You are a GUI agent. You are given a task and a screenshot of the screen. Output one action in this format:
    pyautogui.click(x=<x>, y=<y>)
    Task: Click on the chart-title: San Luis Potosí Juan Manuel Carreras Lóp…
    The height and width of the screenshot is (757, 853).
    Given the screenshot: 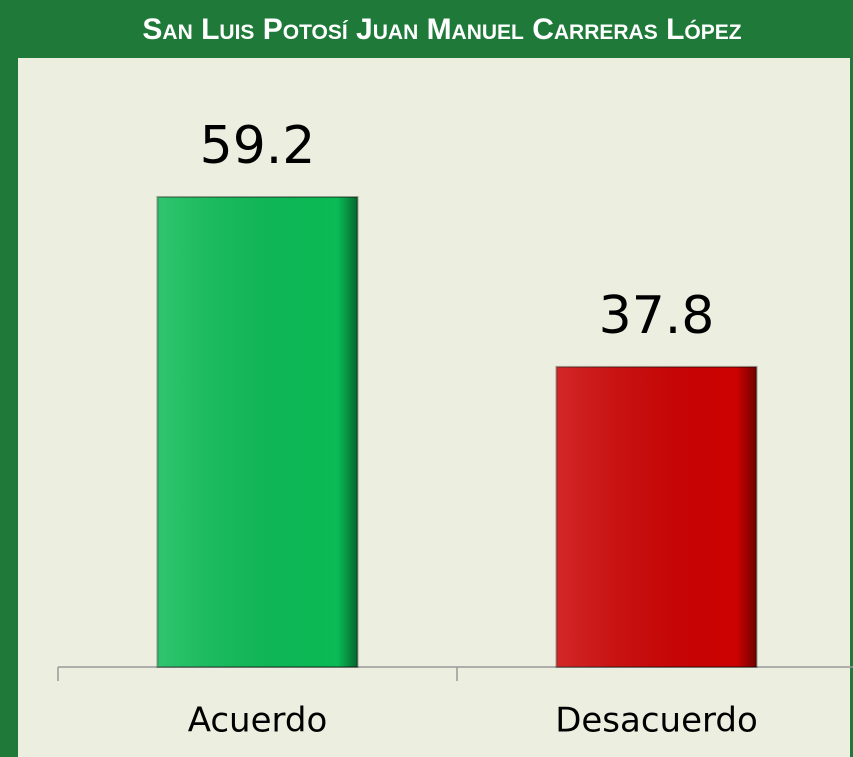 What is the action you would take?
    pyautogui.click(x=441, y=29)
    